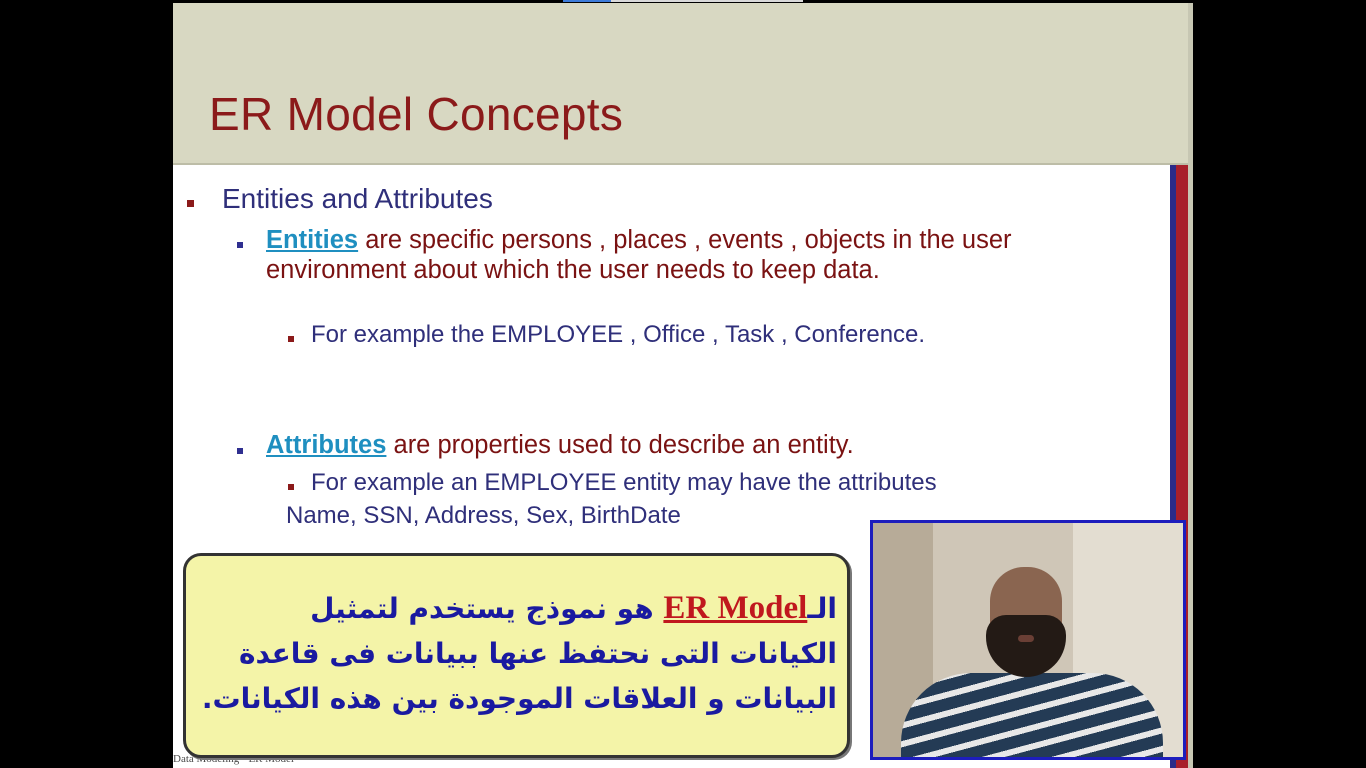 The height and width of the screenshot is (768, 1366). What do you see at coordinates (1173, 466) in the screenshot?
I see `slide-accent-bar-blue` at bounding box center [1173, 466].